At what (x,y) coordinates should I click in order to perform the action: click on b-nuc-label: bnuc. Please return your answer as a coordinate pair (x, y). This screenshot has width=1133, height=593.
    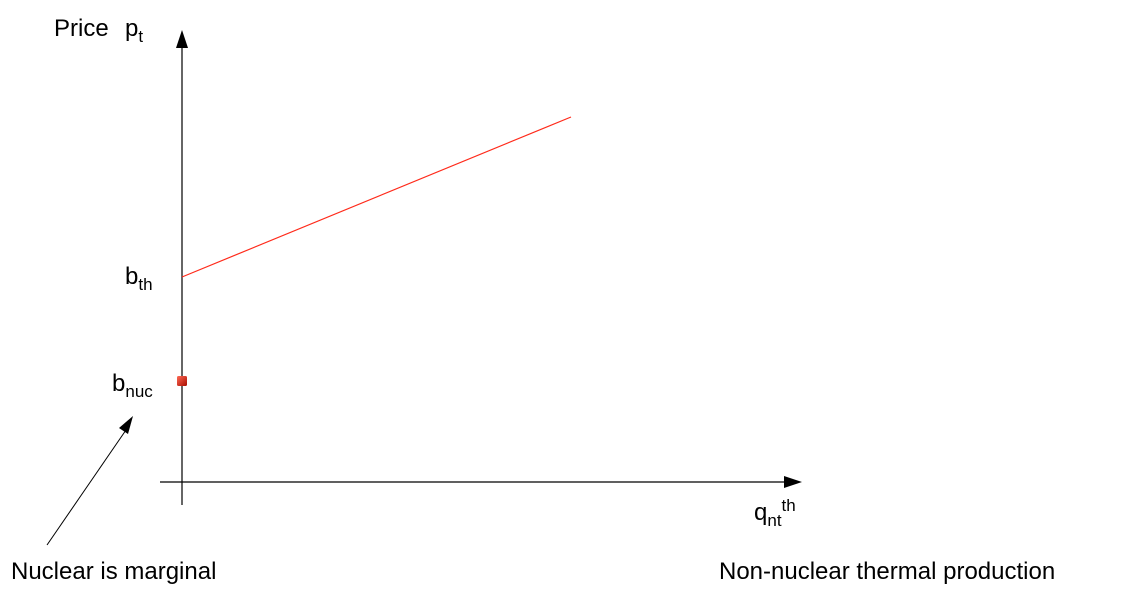
    Looking at the image, I should click on (132, 386).